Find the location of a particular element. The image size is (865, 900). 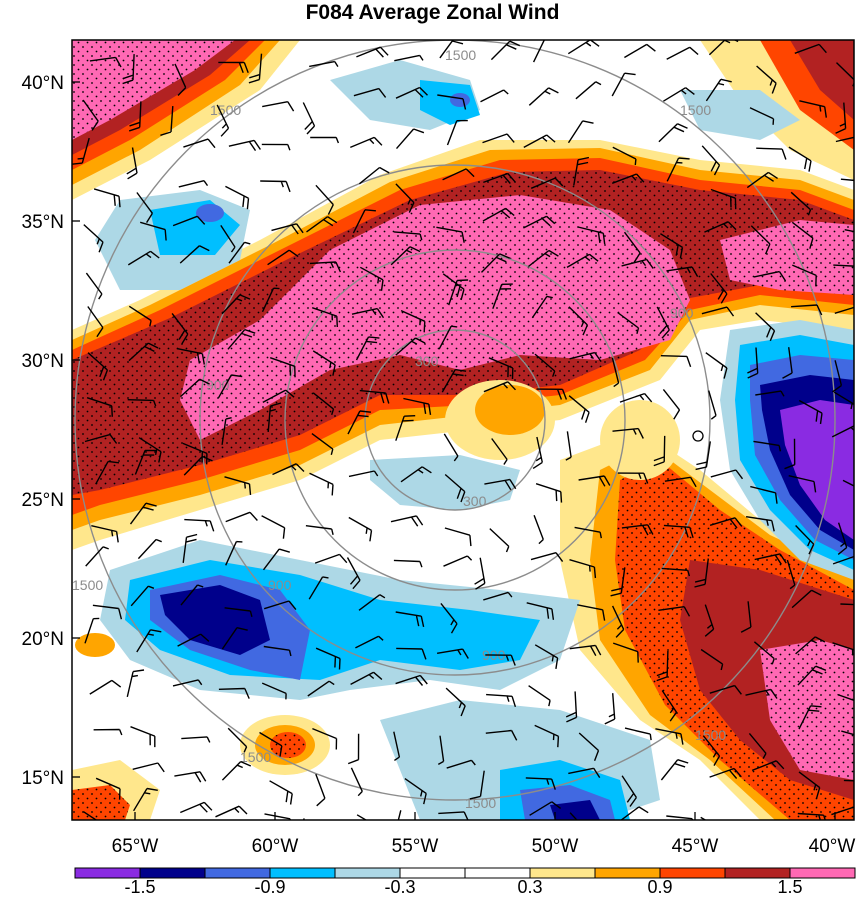

colorbar-tick-label: 1.5 is located at coordinates (789, 887).